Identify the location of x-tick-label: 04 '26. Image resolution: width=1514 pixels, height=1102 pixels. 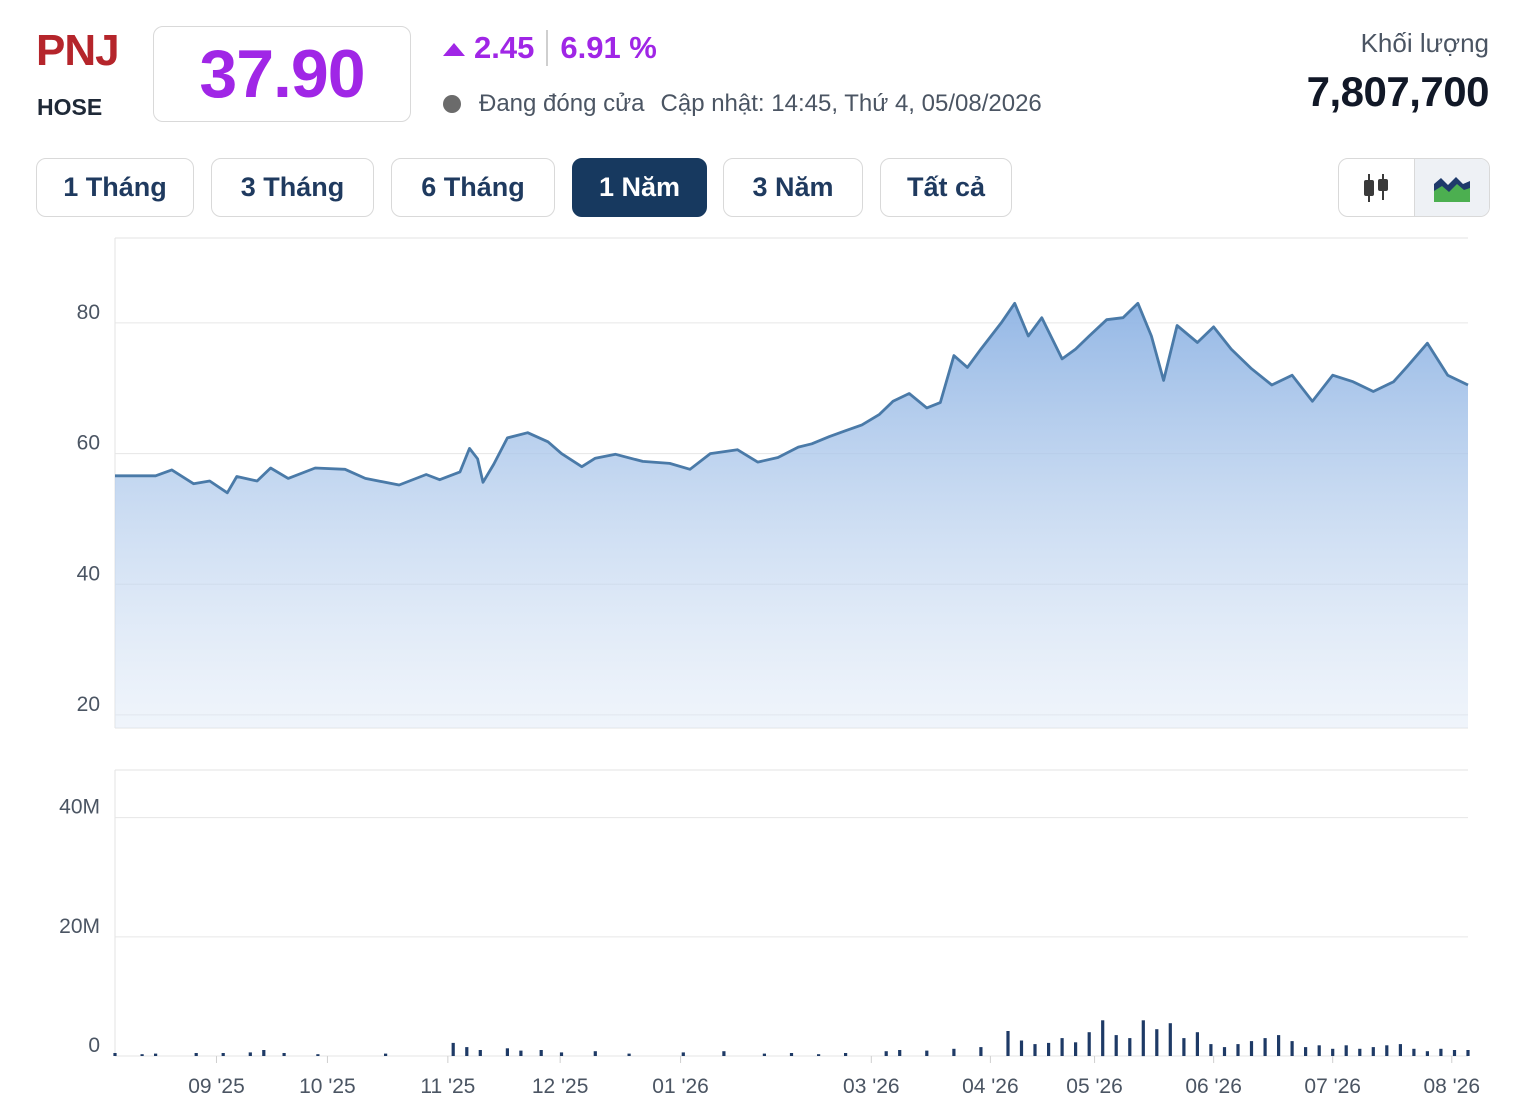
(990, 1086).